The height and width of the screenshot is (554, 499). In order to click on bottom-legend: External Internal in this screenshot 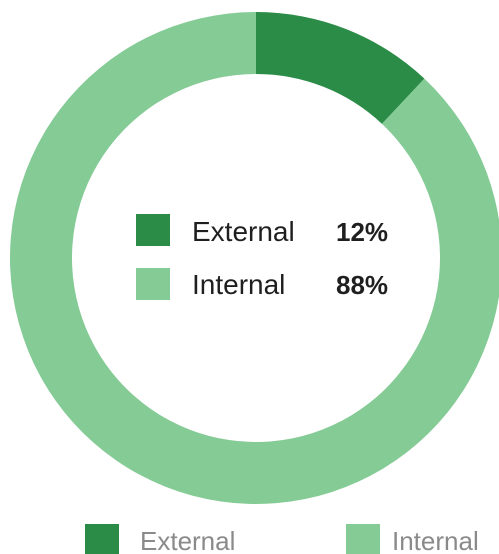, I will do `click(282, 539)`.